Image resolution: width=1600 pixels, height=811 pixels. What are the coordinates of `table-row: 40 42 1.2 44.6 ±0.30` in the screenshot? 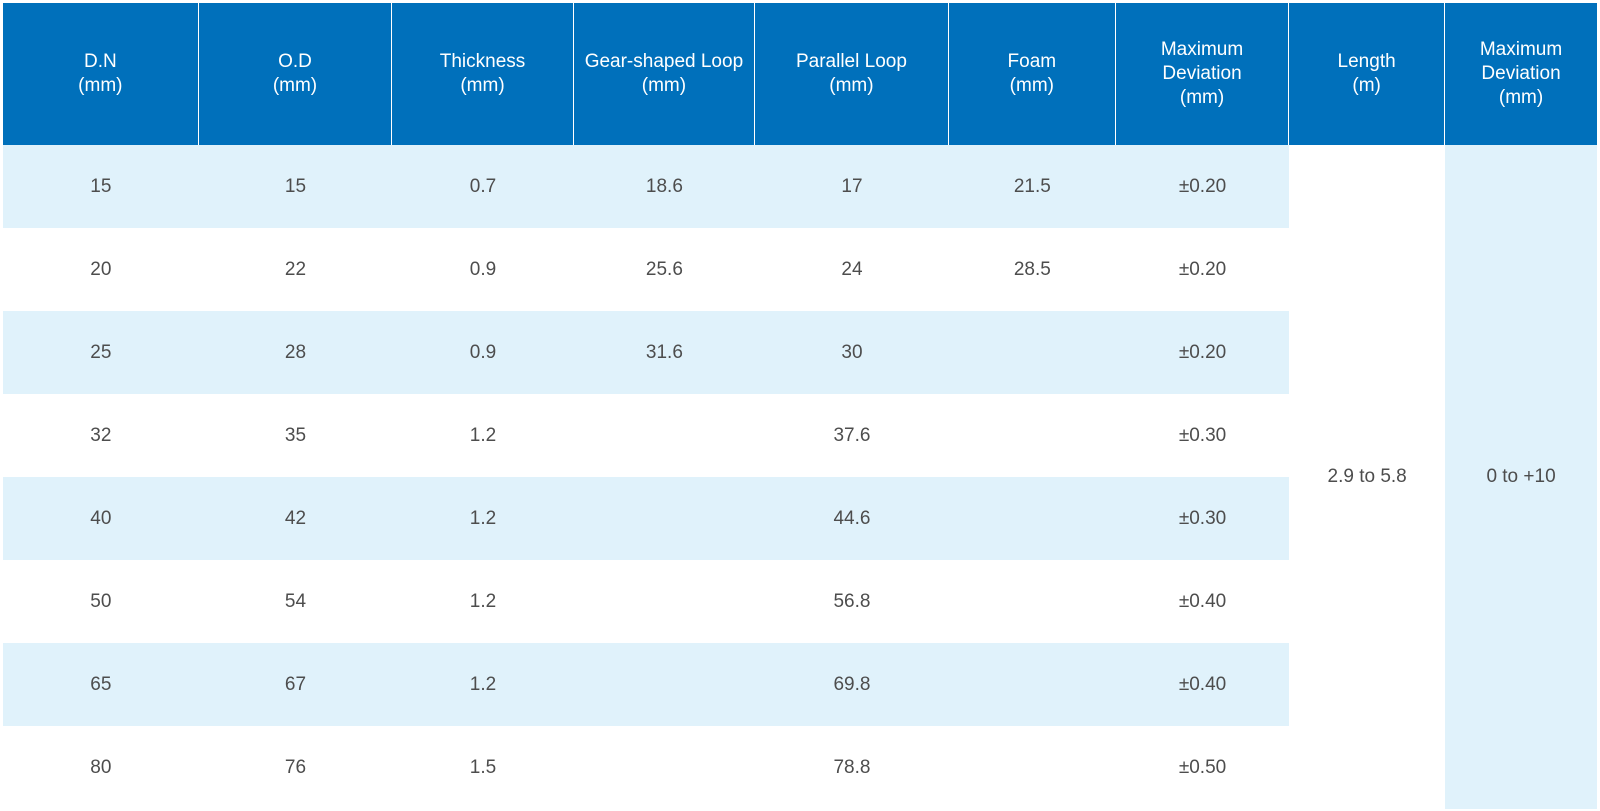 It's located at (800, 518).